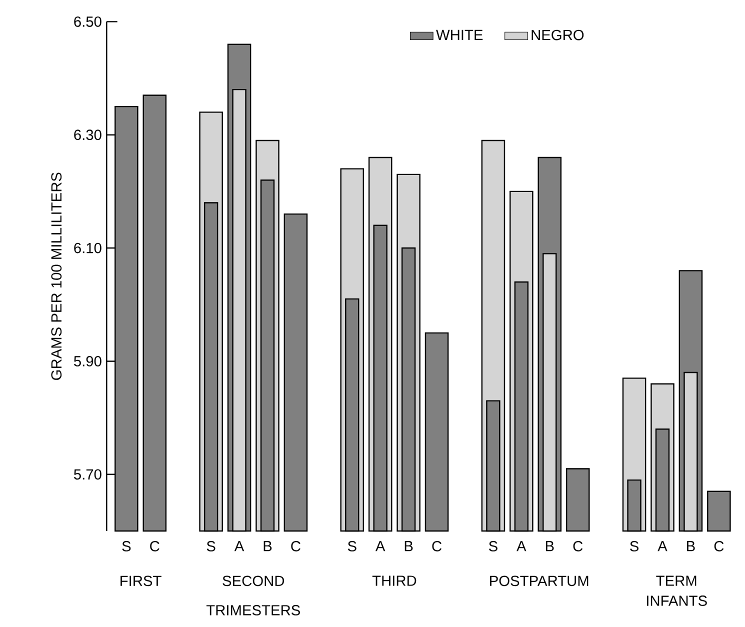 The height and width of the screenshot is (627, 745). What do you see at coordinates (394, 581) in the screenshot?
I see `text: THIRD` at bounding box center [394, 581].